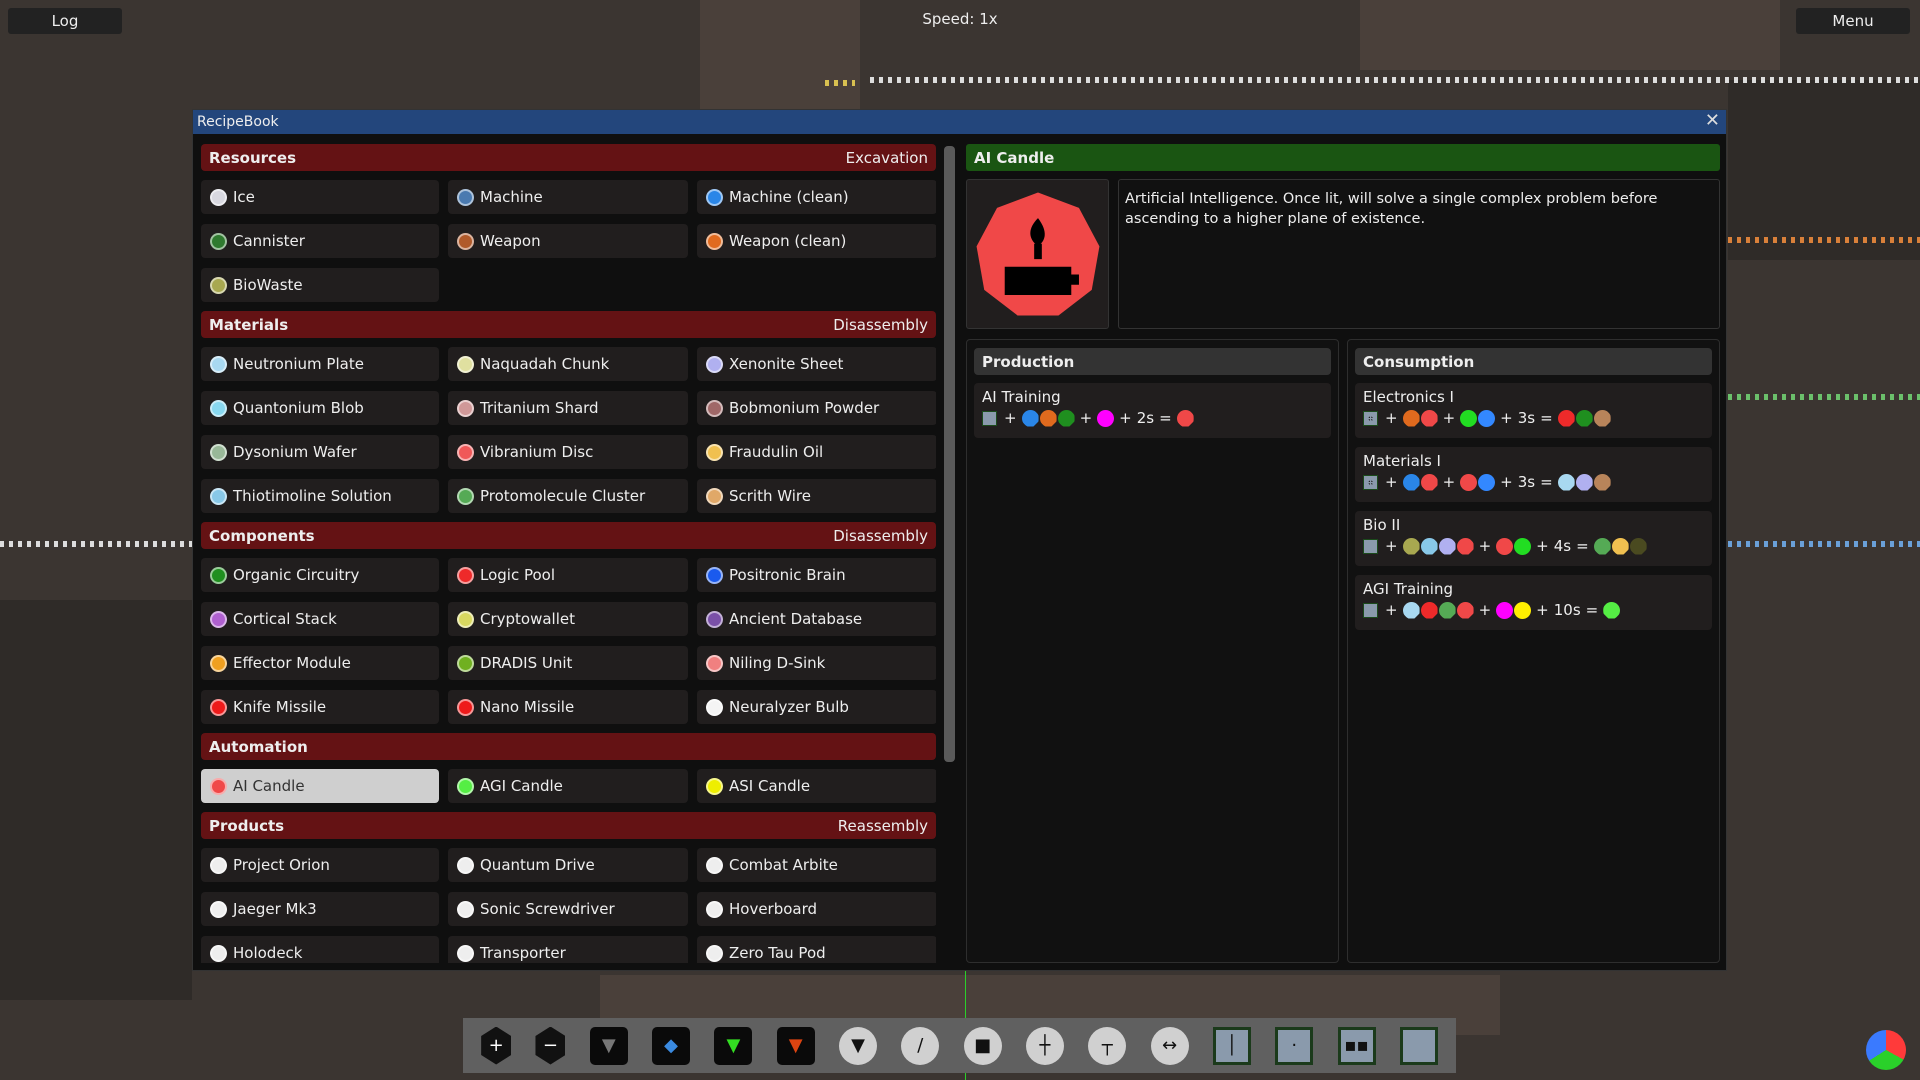 This screenshot has width=1920, height=1080. I want to click on recipe-item: Ice, so click(320, 197).